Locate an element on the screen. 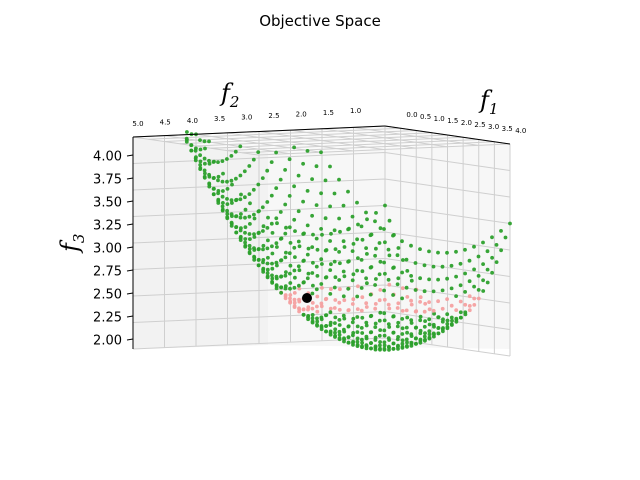  f1-tick-label: 1.0 is located at coordinates (439, 119).